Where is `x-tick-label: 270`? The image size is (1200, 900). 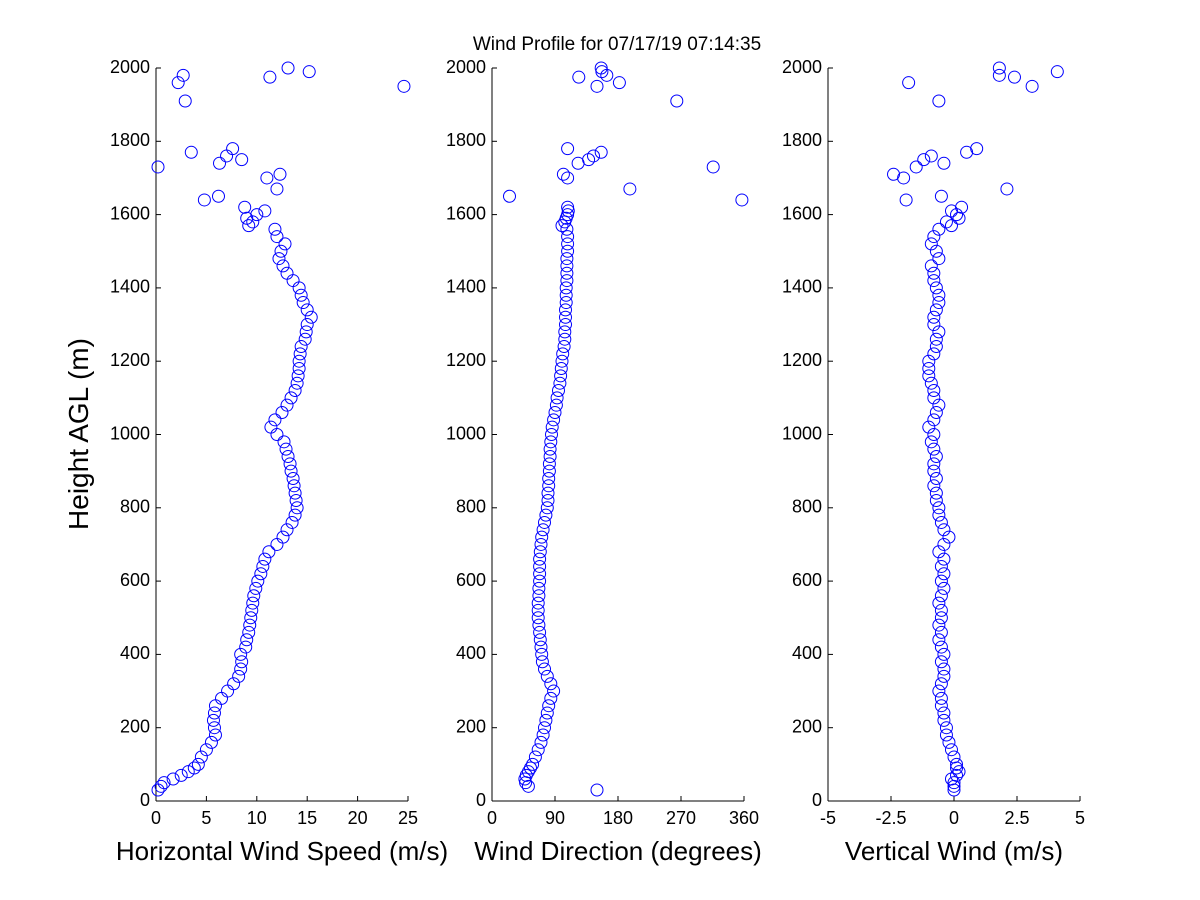 x-tick-label: 270 is located at coordinates (681, 818).